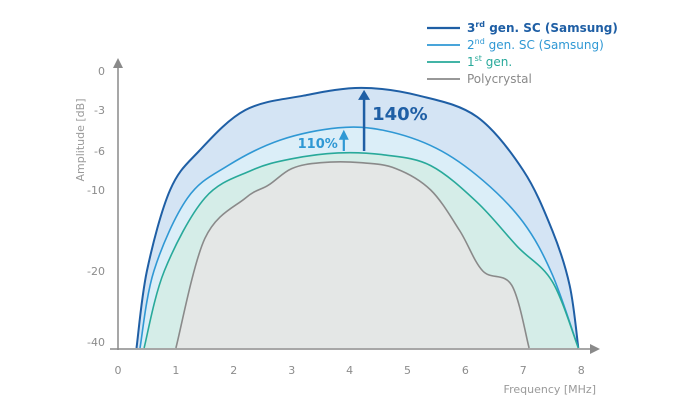  What do you see at coordinates (118, 370) in the screenshot?
I see `x-tick-label: 0` at bounding box center [118, 370].